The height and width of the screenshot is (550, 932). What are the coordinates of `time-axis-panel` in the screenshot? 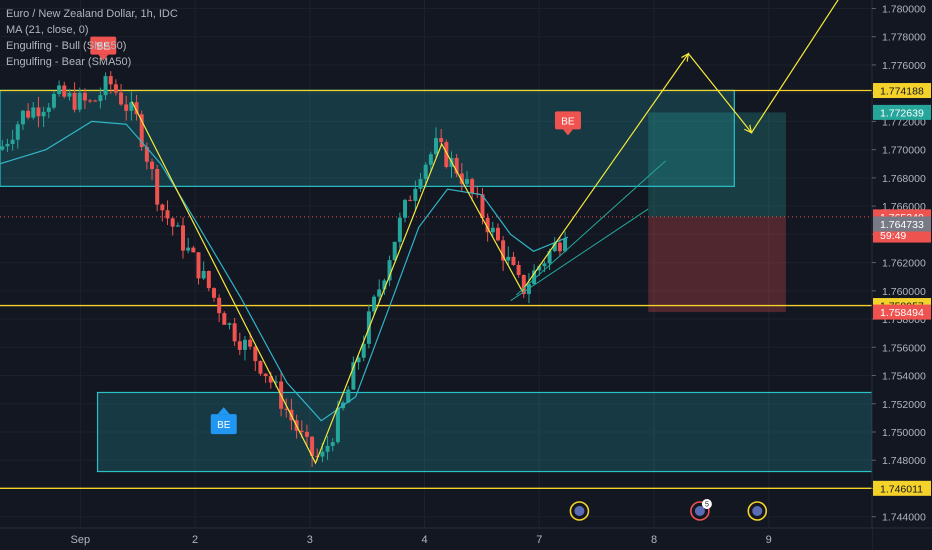 It's located at (436, 539).